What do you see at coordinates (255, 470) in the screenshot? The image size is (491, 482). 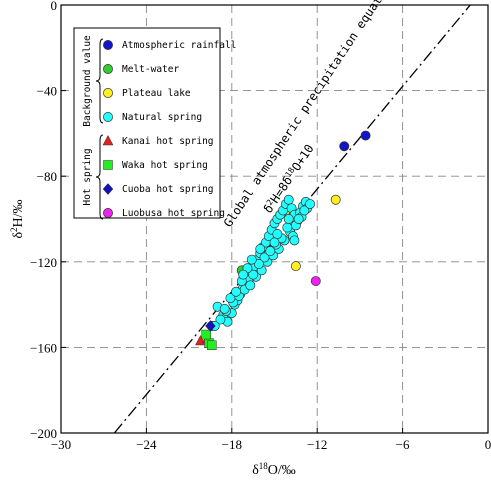 I see `x-title-delta: δ` at bounding box center [255, 470].